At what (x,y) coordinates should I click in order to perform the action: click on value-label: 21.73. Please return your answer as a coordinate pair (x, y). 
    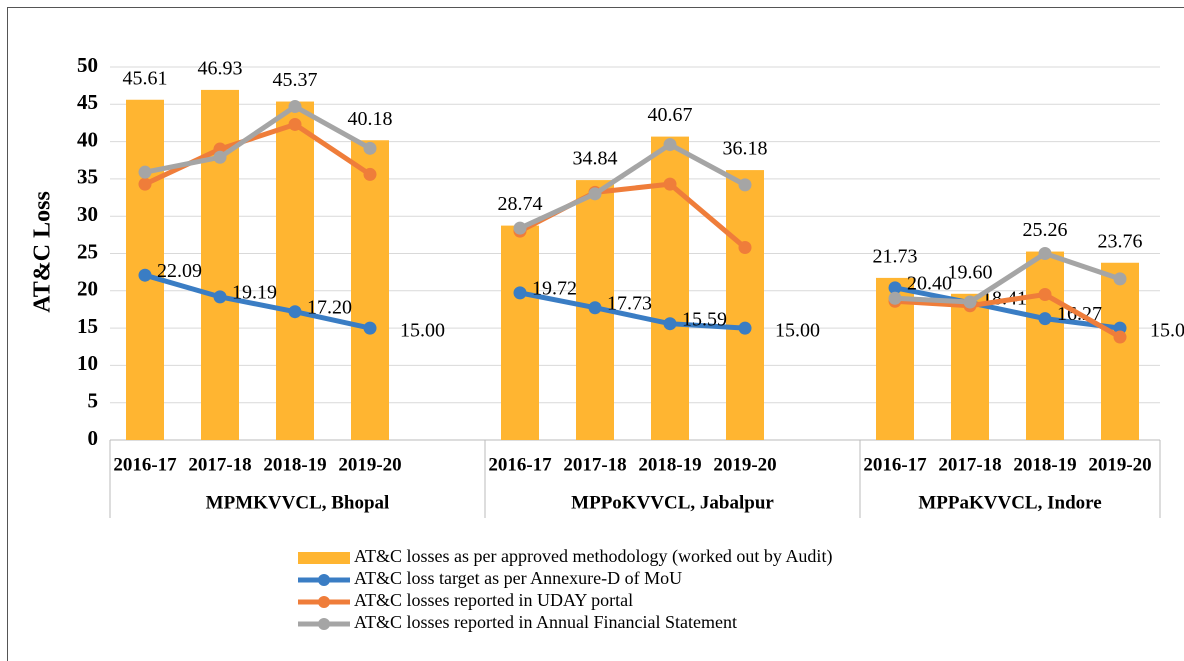
    Looking at the image, I should click on (895, 256).